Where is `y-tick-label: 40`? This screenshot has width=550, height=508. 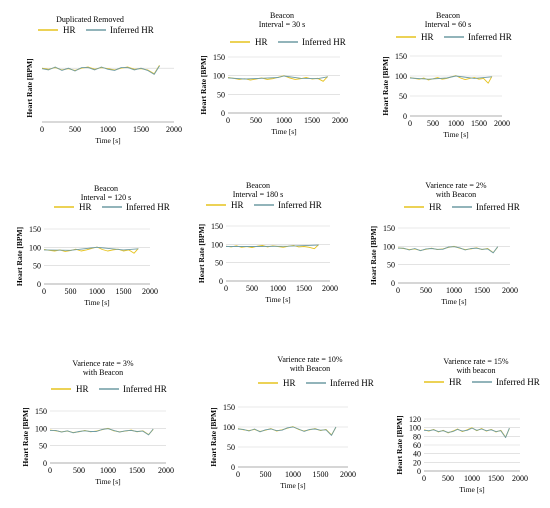 y-tick-label: 40 is located at coordinates (417, 454).